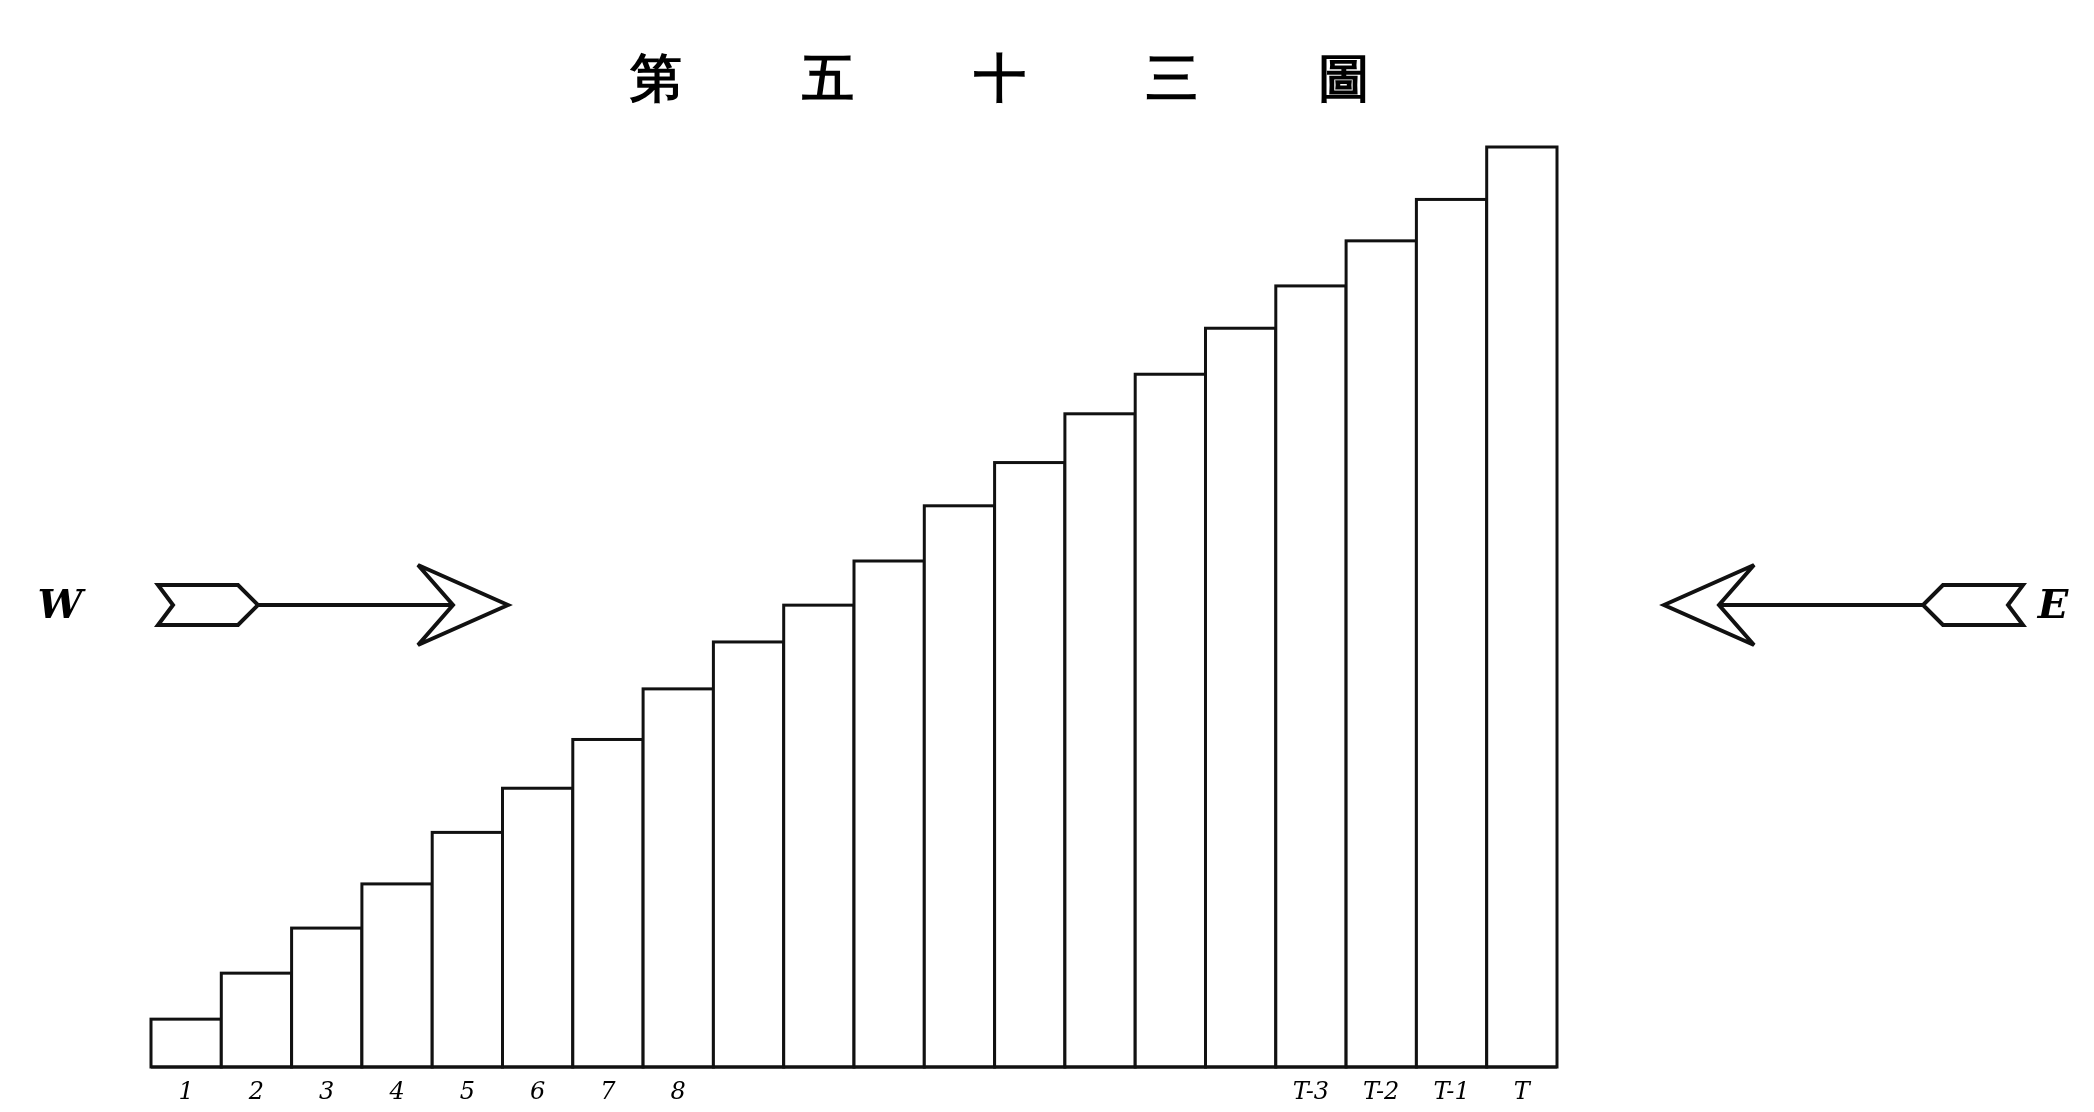 This screenshot has height=1112, width=2094. Describe the element at coordinates (467, 1091) in the screenshot. I see `x-tick-label: 5` at that location.